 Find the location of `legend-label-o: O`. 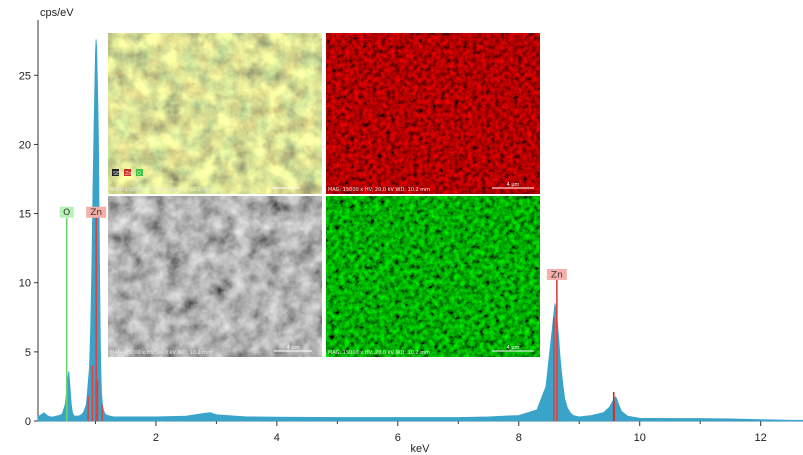

legend-label-o: O is located at coordinates (139, 174).